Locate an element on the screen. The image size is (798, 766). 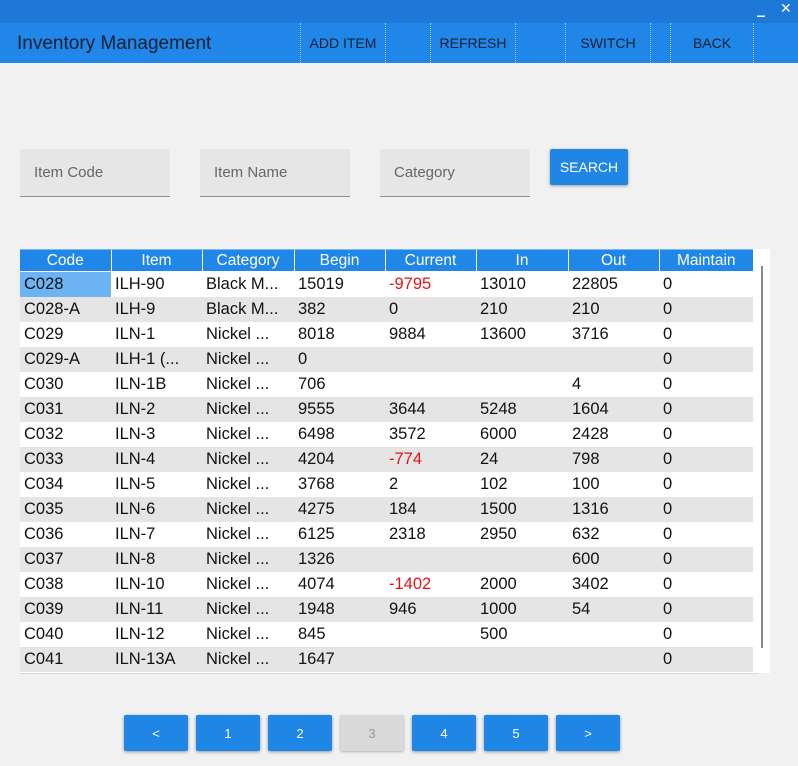
cell-begin: 6498 is located at coordinates (339, 434).